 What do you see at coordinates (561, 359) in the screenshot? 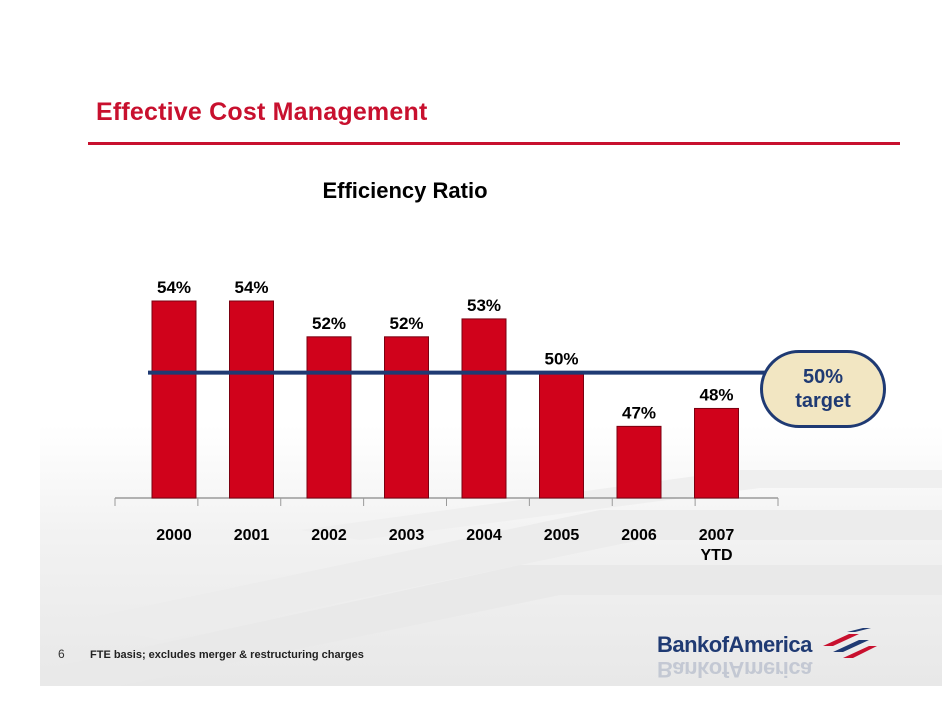
I see `data-label-5: 50%` at bounding box center [561, 359].